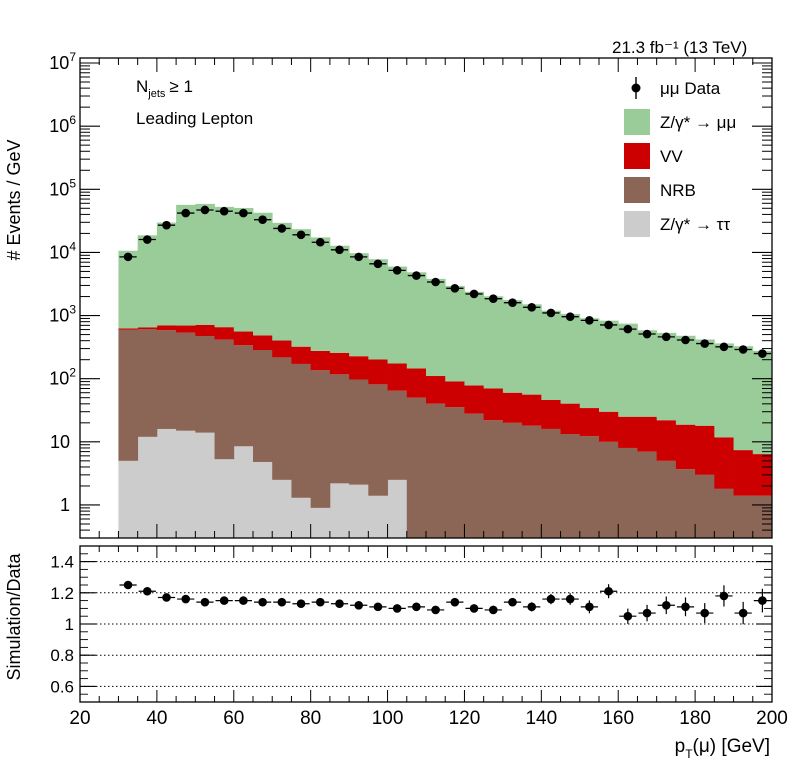 The width and height of the screenshot is (796, 772). Describe the element at coordinates (426, 624) in the screenshot. I see `ratio-gridlines` at that location.